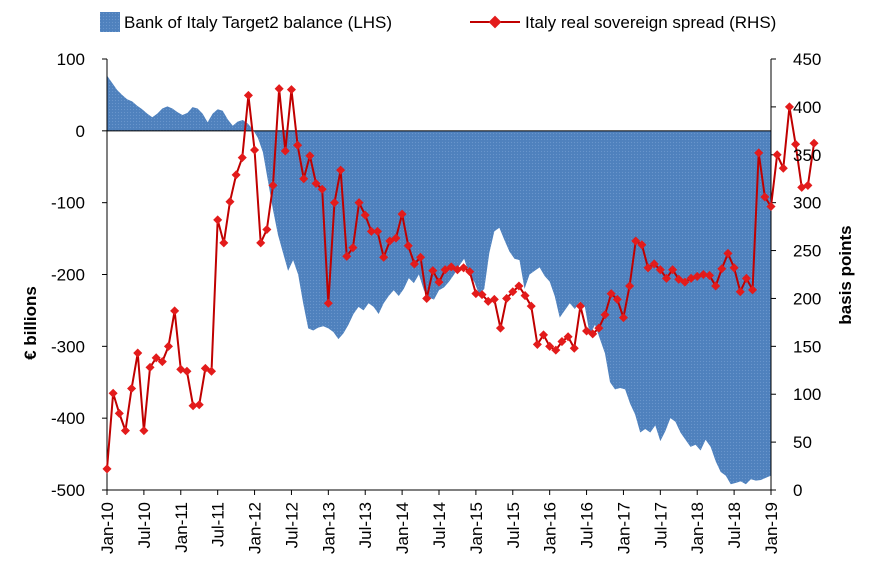  What do you see at coordinates (218, 524) in the screenshot?
I see `x-tick-label: Jul-11` at bounding box center [218, 524].